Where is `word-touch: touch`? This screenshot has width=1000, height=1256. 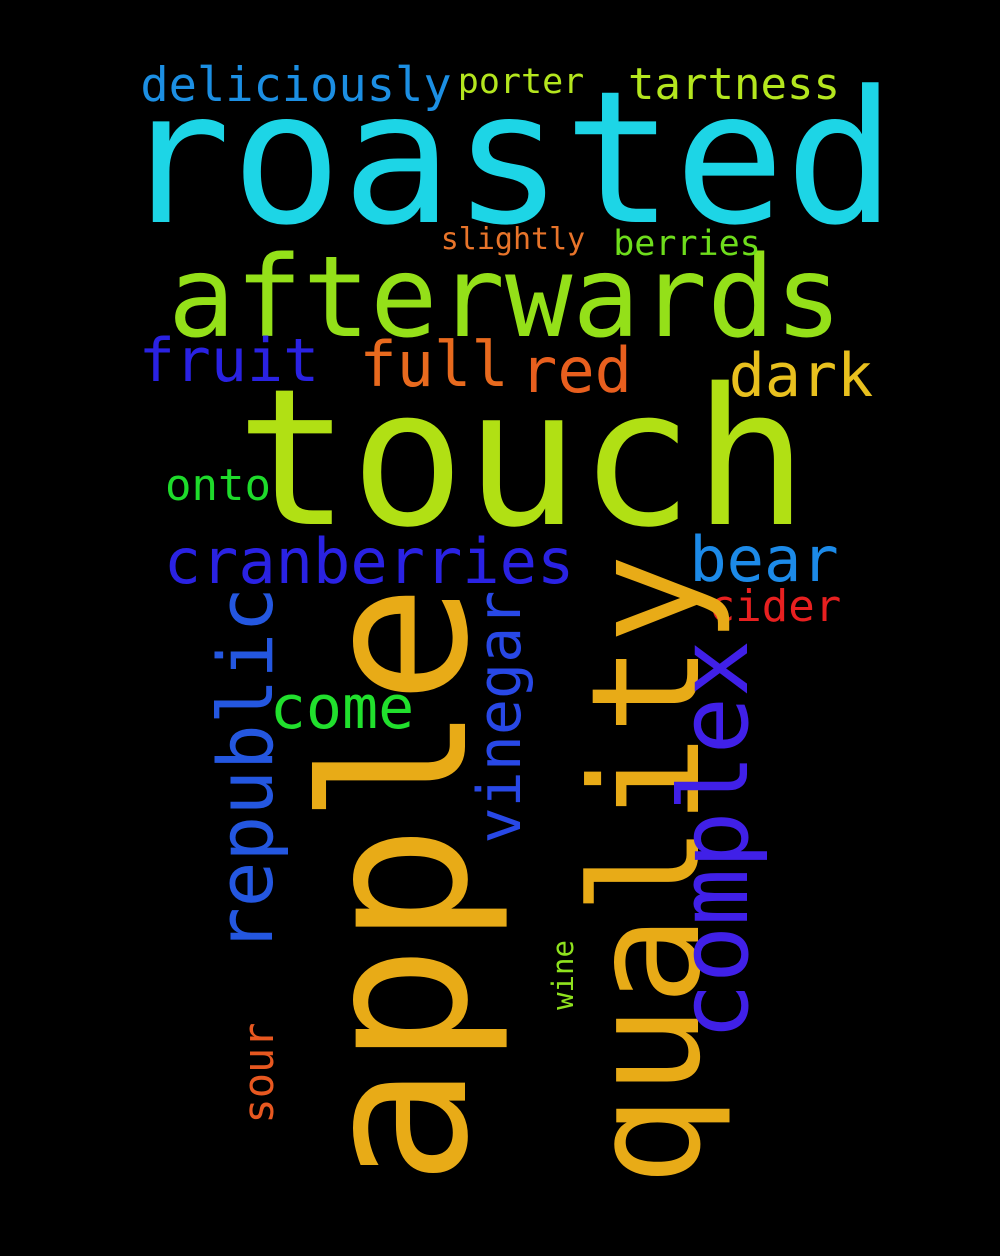
word-touch: touch is located at coordinates (522, 458).